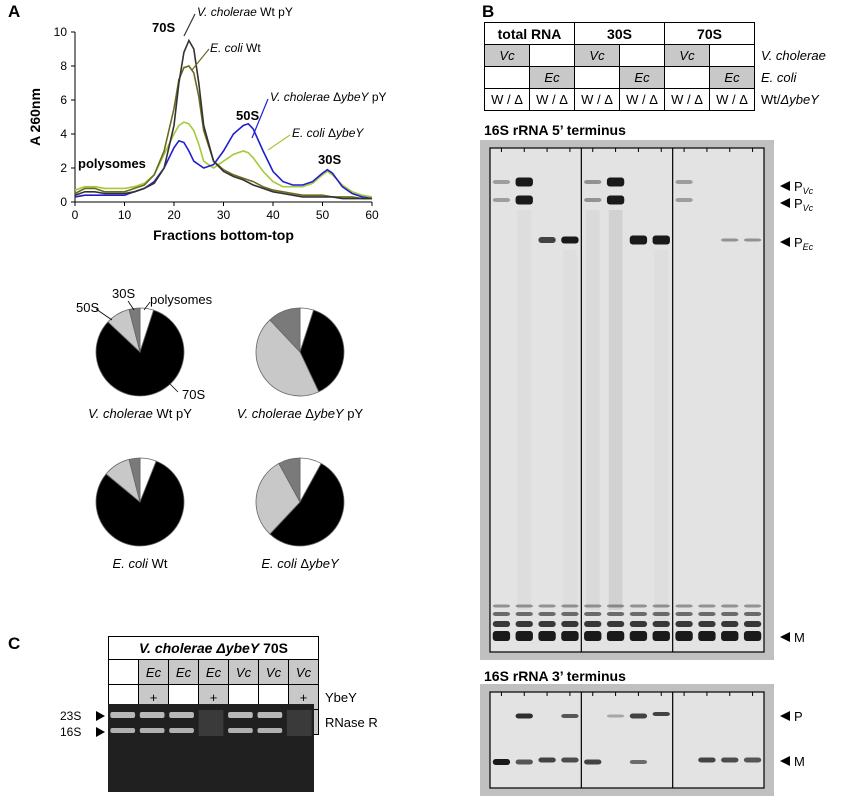 The width and height of the screenshot is (844, 800). I want to click on pie-slice-label: 50S, so click(87, 307).